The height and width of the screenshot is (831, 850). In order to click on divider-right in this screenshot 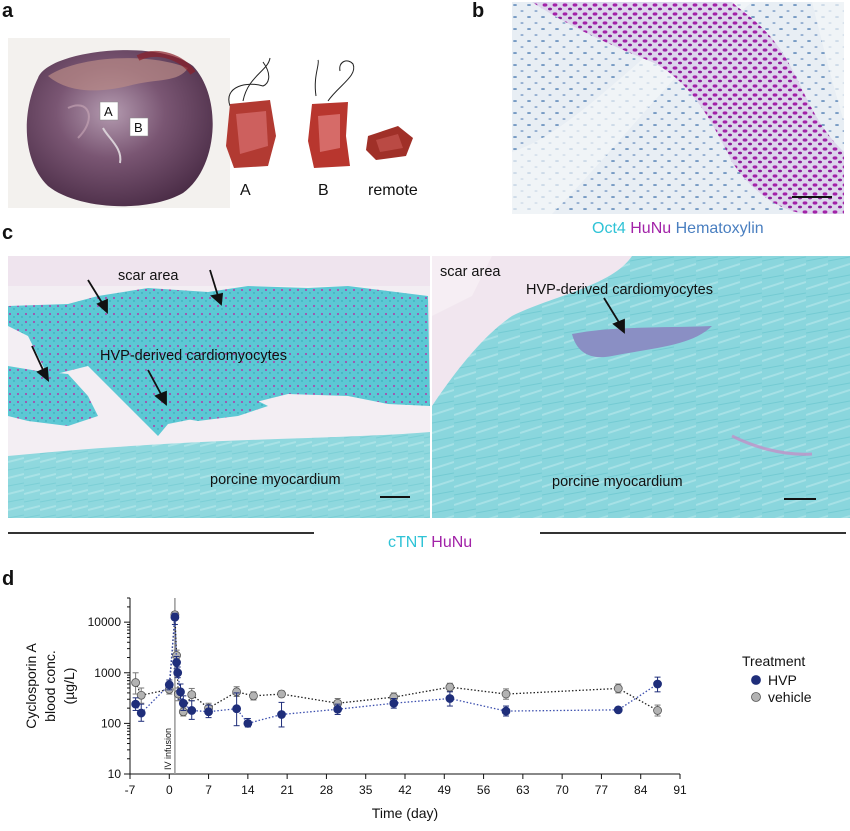, I will do `click(693, 533)`.